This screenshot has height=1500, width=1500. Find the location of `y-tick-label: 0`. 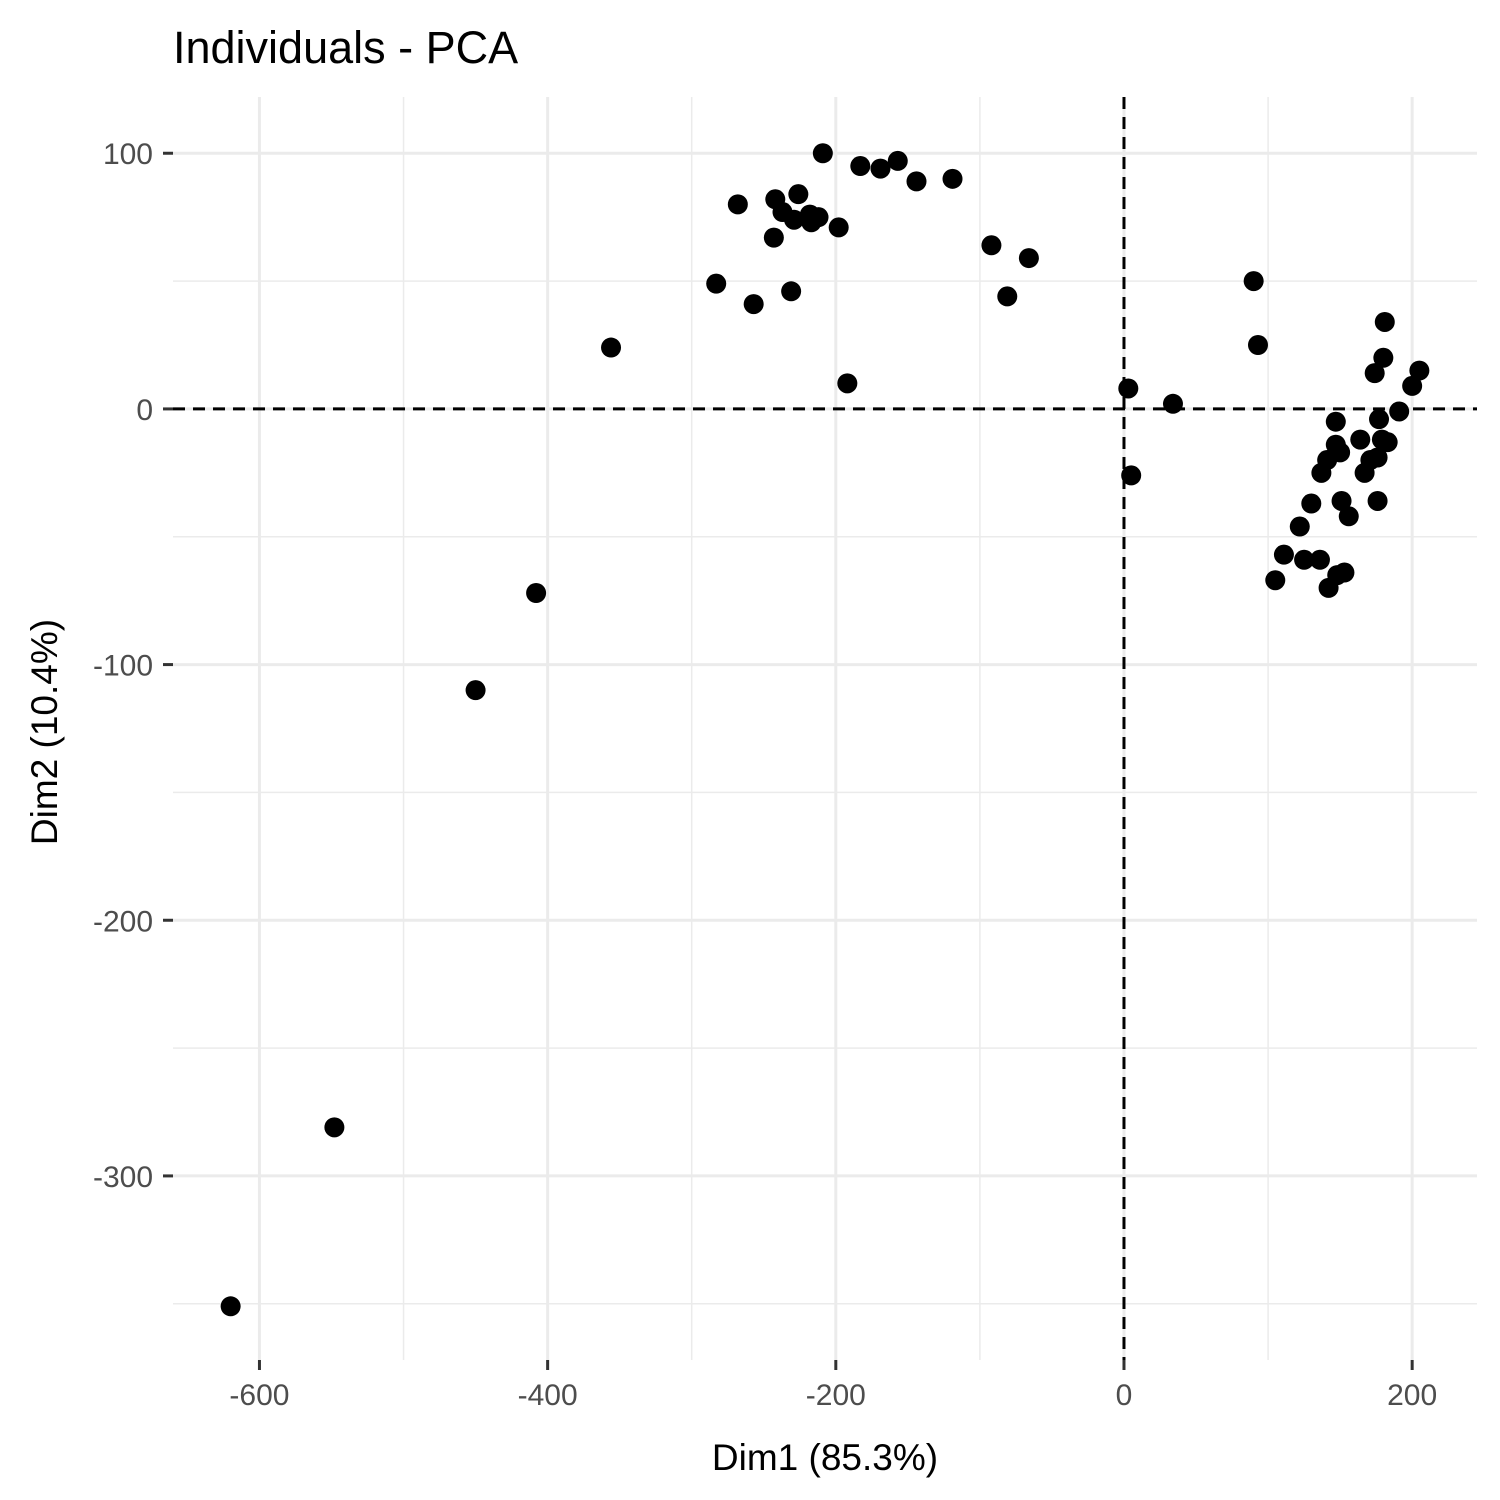

y-tick-label: 0 is located at coordinates (144, 410).